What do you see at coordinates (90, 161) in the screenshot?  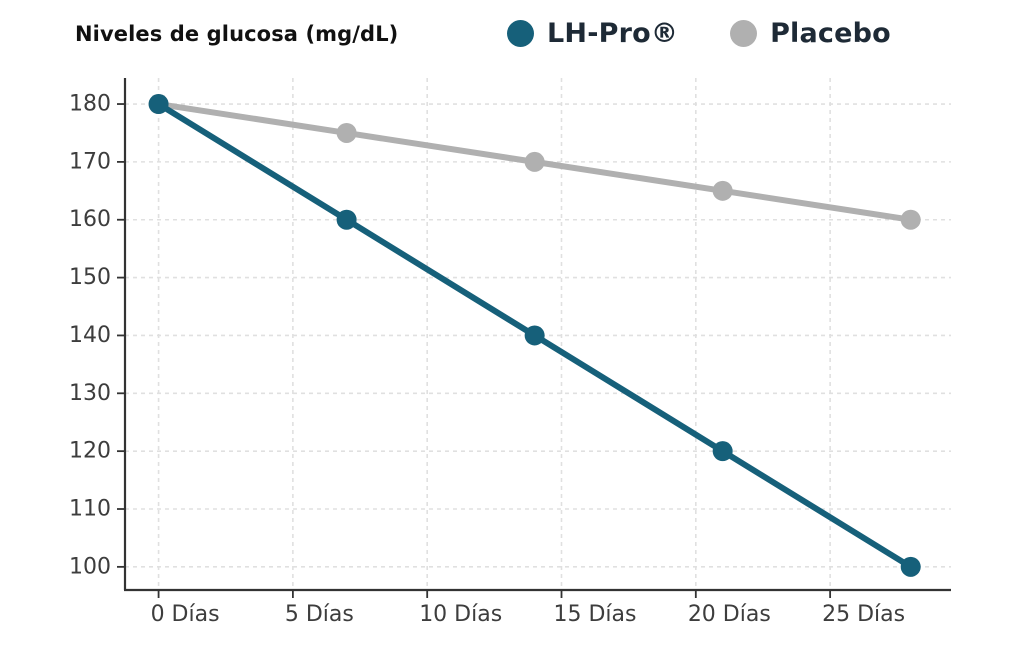 I see `y-tick-label: 170` at bounding box center [90, 161].